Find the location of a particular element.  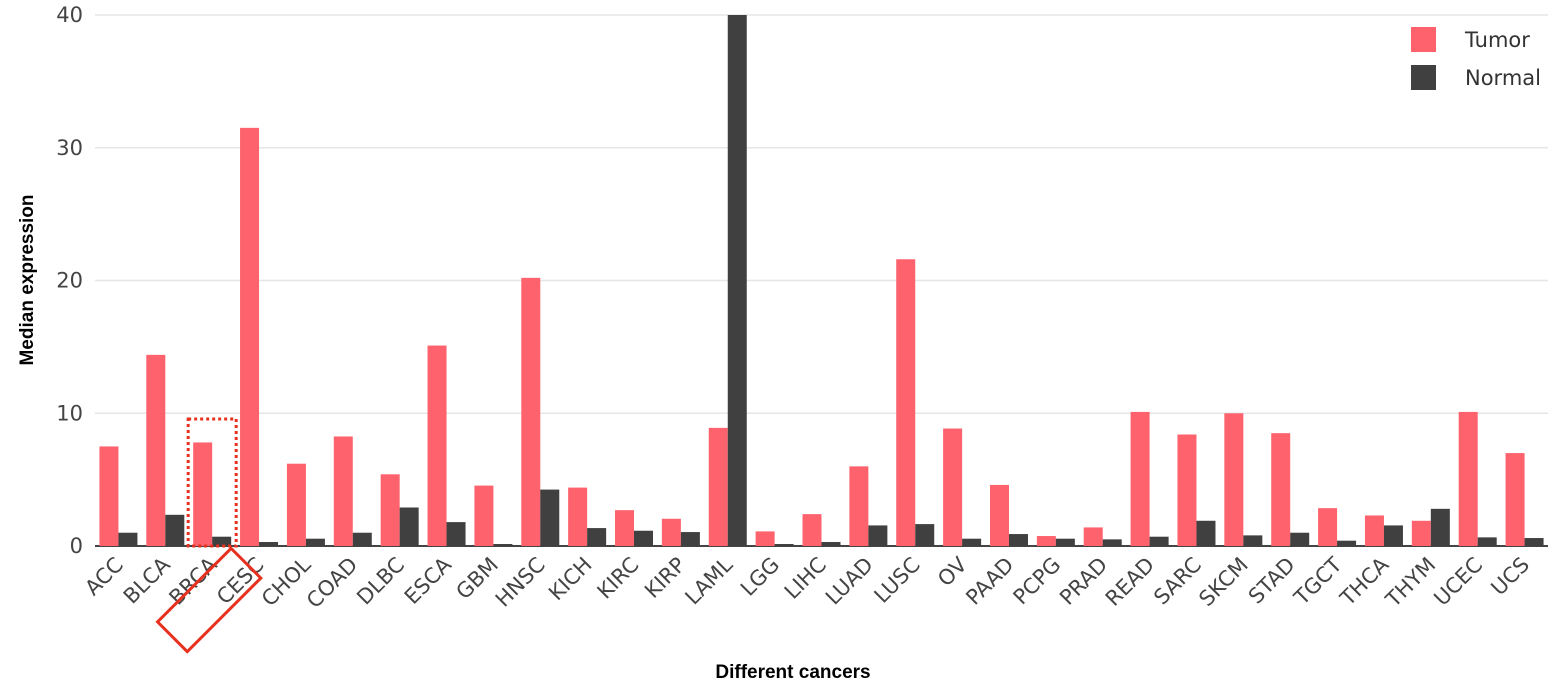

bar-normal-lusc is located at coordinates (925, 535).